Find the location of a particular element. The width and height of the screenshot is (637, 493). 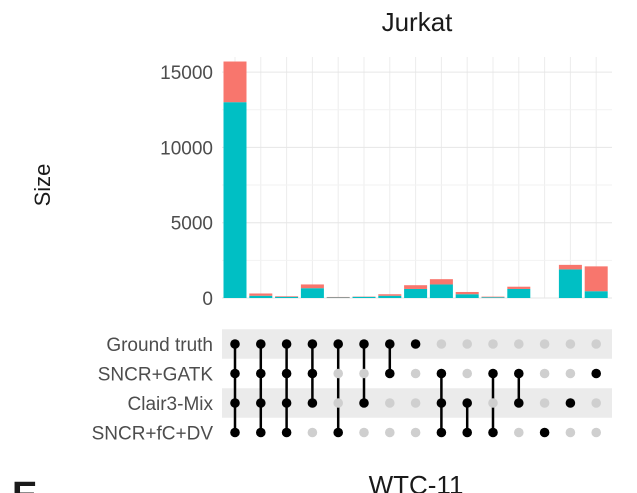

panel-letter: E is located at coordinates (24, 484).